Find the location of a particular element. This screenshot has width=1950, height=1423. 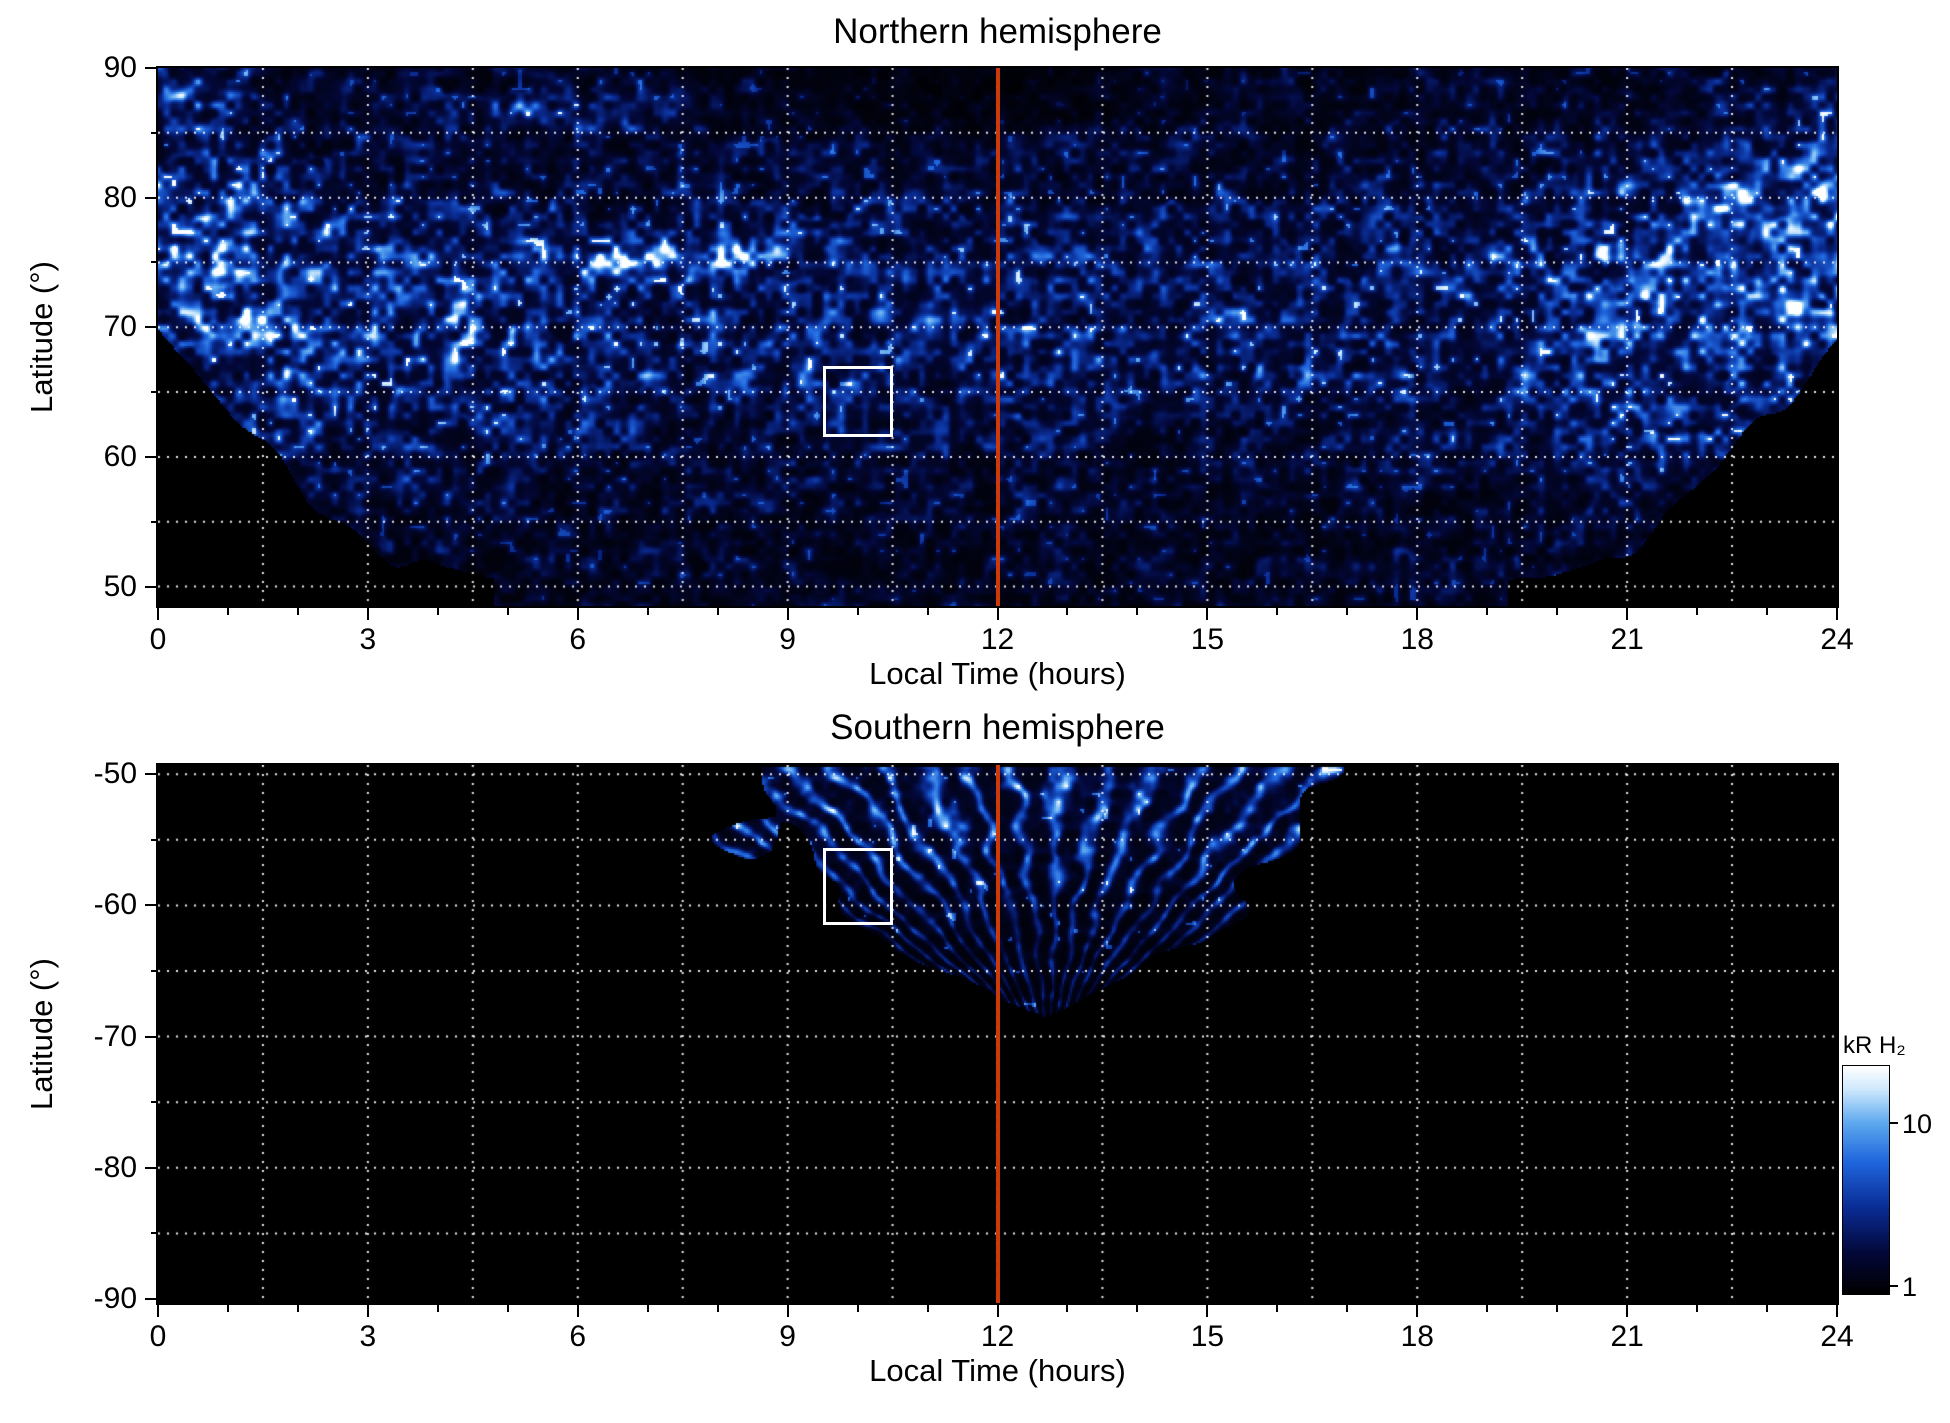

colorbar-tick-label: 1 is located at coordinates (1910, 1287).